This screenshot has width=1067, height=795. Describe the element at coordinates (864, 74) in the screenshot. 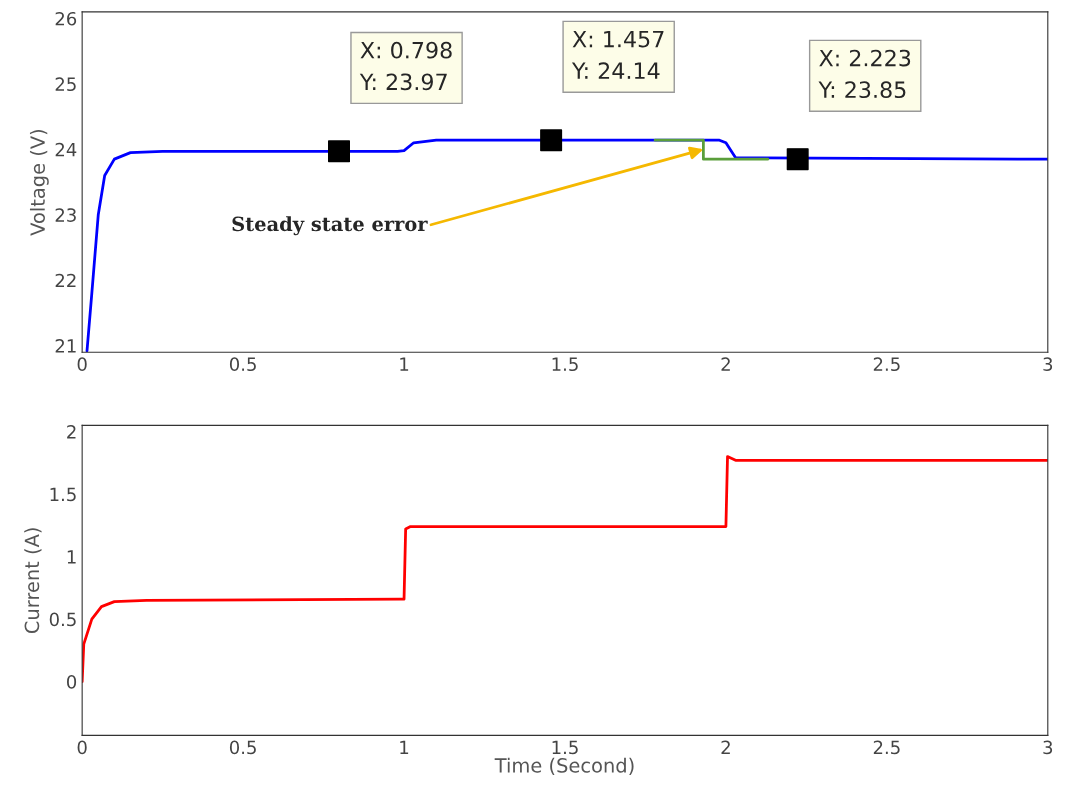

I see `annotation: X: 2.223 Y: 23.85` at that location.